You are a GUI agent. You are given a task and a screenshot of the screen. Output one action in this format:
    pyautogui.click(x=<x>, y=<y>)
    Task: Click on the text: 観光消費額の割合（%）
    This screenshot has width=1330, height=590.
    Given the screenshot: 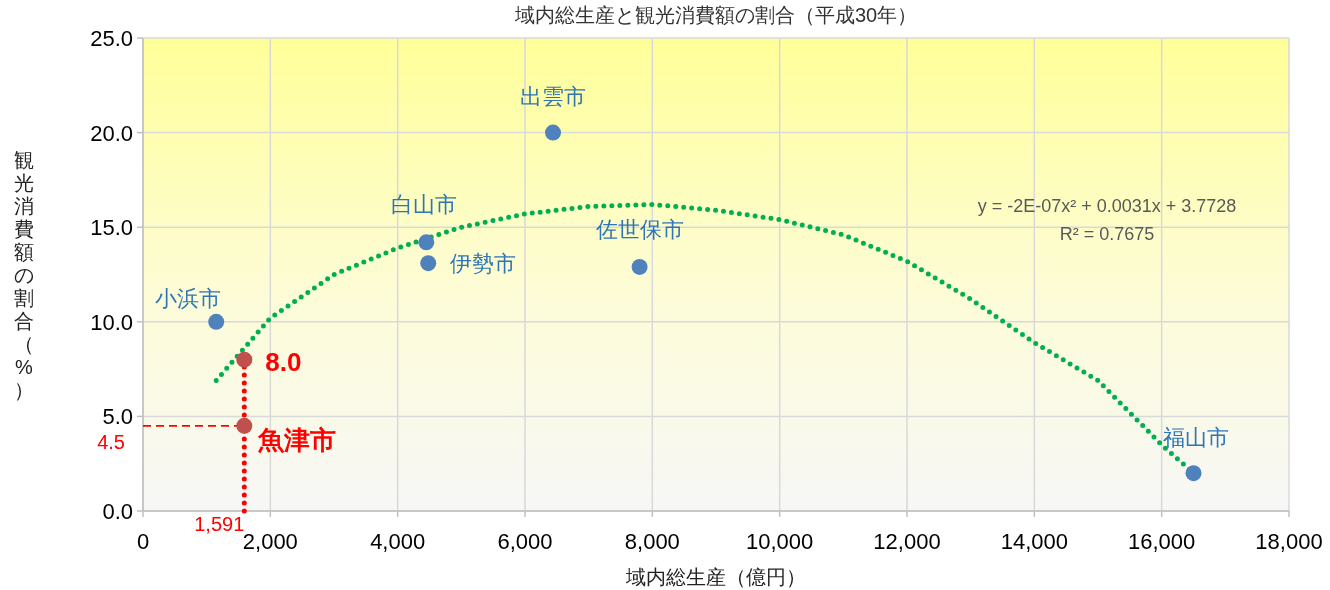 What is the action you would take?
    pyautogui.click(x=24, y=274)
    